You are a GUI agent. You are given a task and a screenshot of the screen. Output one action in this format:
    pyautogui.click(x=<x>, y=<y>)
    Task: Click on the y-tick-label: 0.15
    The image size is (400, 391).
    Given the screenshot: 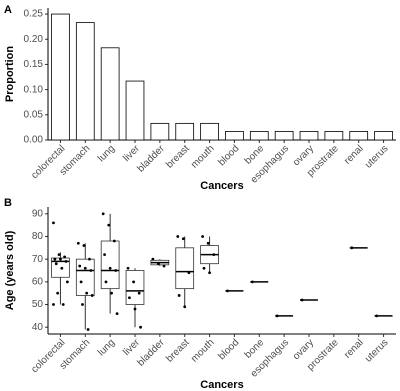 What is the action you would take?
    pyautogui.click(x=34, y=64)
    